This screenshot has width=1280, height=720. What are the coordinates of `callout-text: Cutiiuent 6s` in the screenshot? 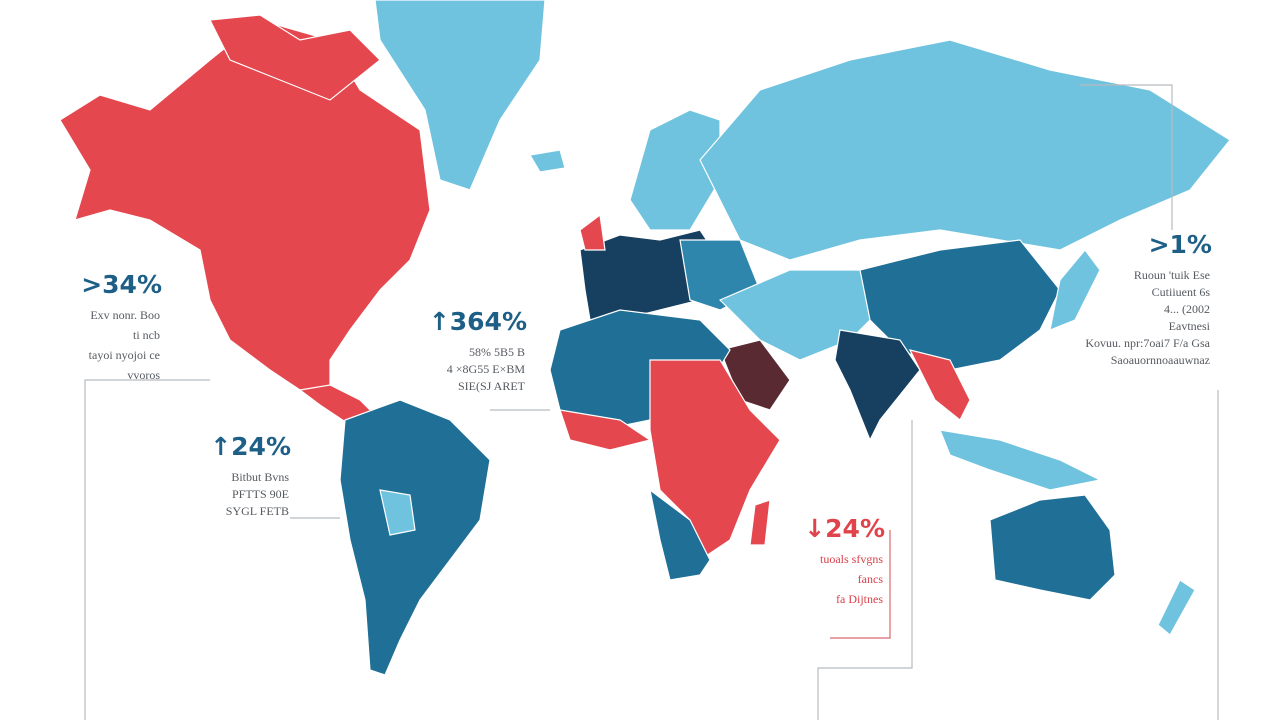 It's located at (1181, 292).